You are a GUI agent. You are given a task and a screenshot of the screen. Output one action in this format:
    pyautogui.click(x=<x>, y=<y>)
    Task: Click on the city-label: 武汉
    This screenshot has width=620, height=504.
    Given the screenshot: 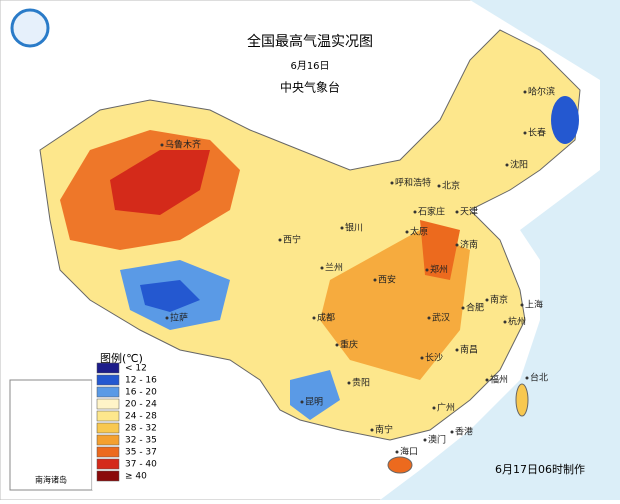 What is the action you would take?
    pyautogui.click(x=441, y=318)
    